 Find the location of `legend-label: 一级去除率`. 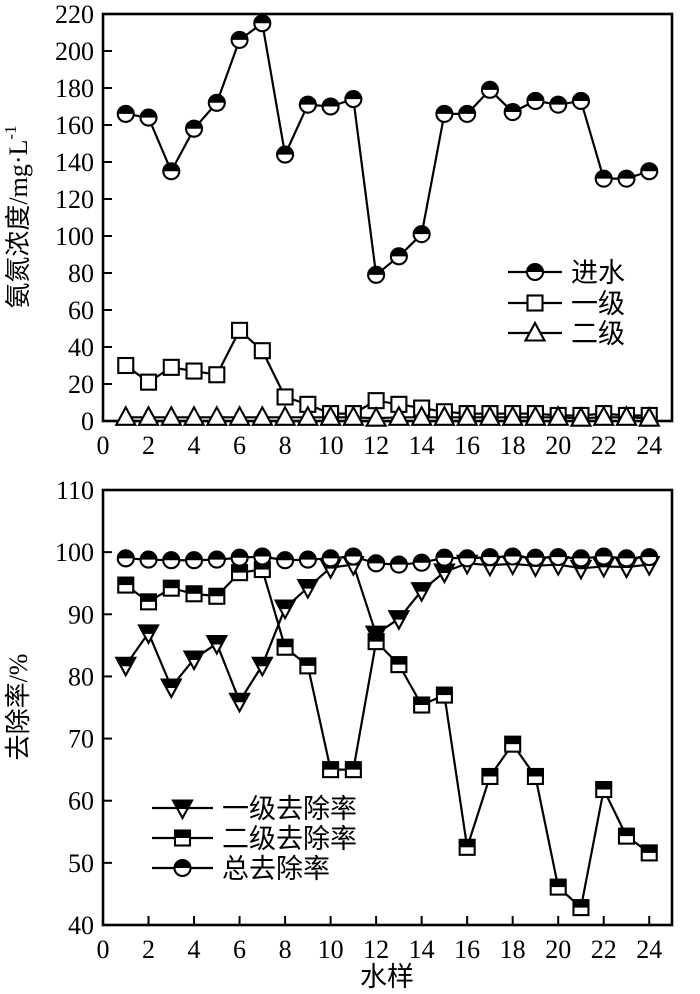

legend-label: 一级去除率 is located at coordinates (289, 809).